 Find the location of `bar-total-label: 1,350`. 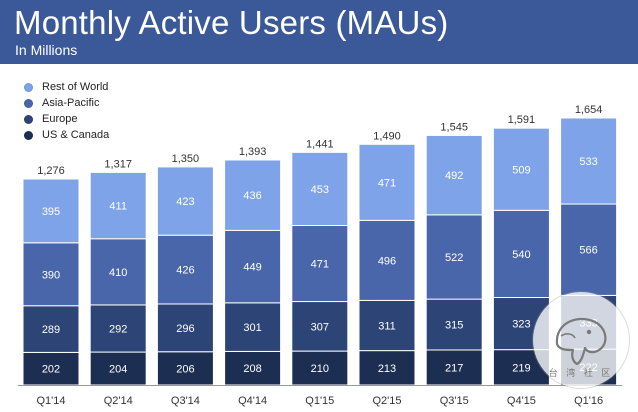

bar-total-label: 1,350 is located at coordinates (186, 159).